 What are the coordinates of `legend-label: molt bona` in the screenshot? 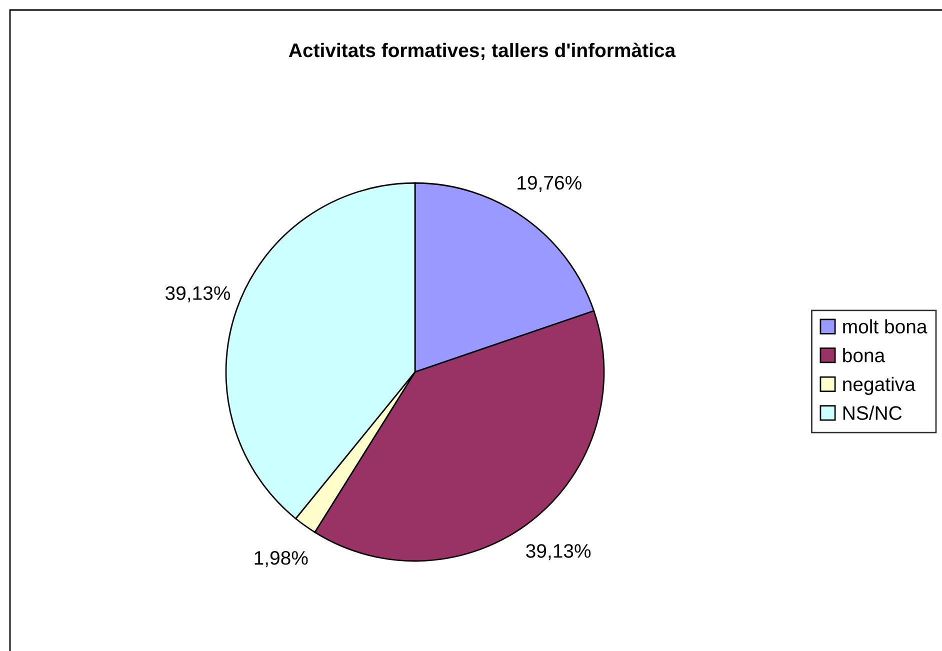 It's located at (885, 326).